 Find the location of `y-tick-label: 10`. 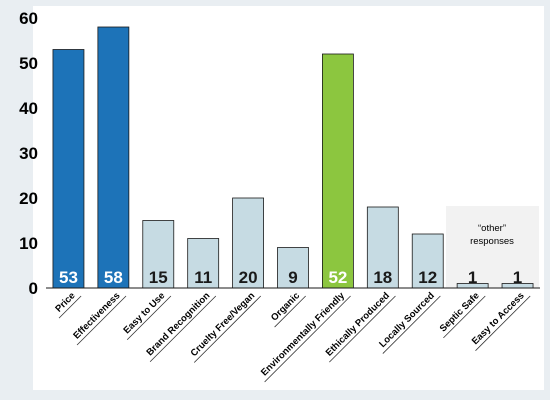

y-tick-label: 10 is located at coordinates (28, 243).